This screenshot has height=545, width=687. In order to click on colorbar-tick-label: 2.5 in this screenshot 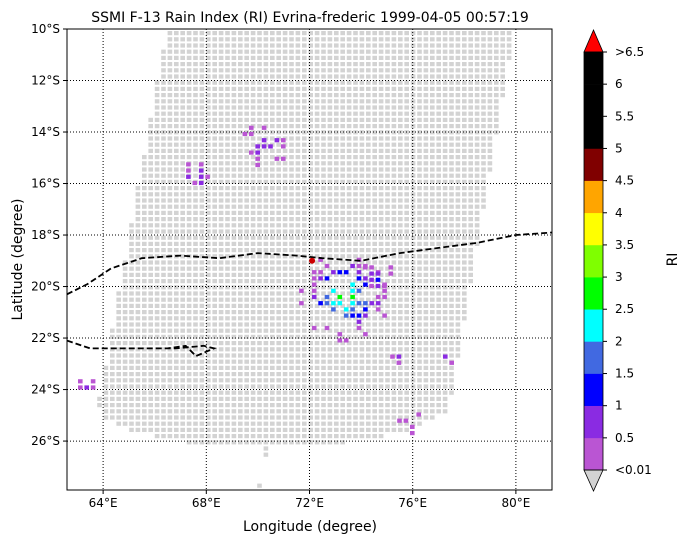, I will do `click(624, 309)`.